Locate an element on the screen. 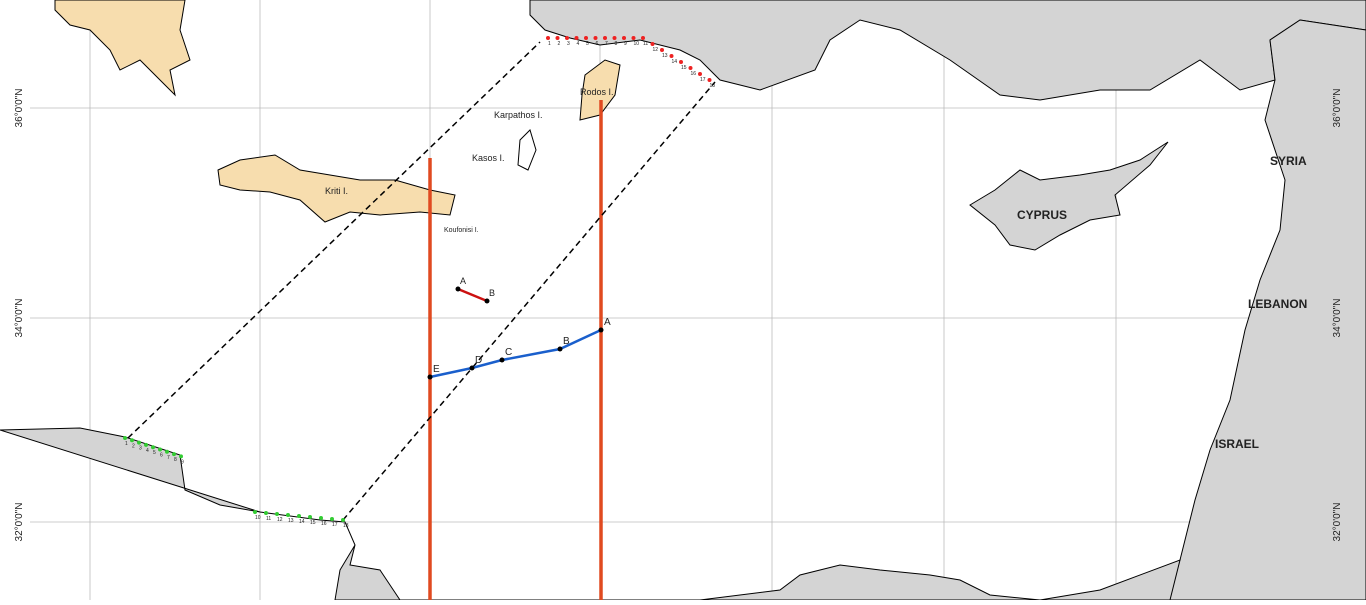 The height and width of the screenshot is (605, 1366). island-label: Rodos I. is located at coordinates (597, 92).